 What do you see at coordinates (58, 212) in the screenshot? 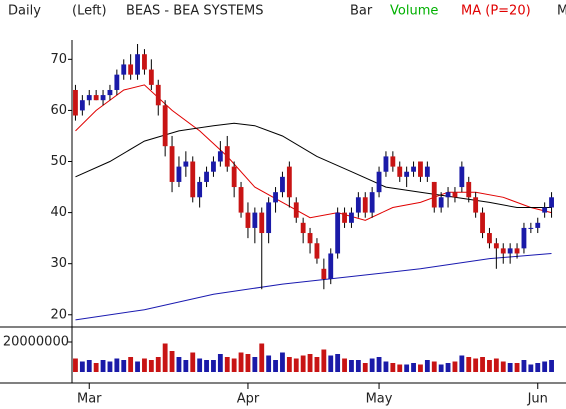
I see `y-tick-label: 40` at bounding box center [58, 212].